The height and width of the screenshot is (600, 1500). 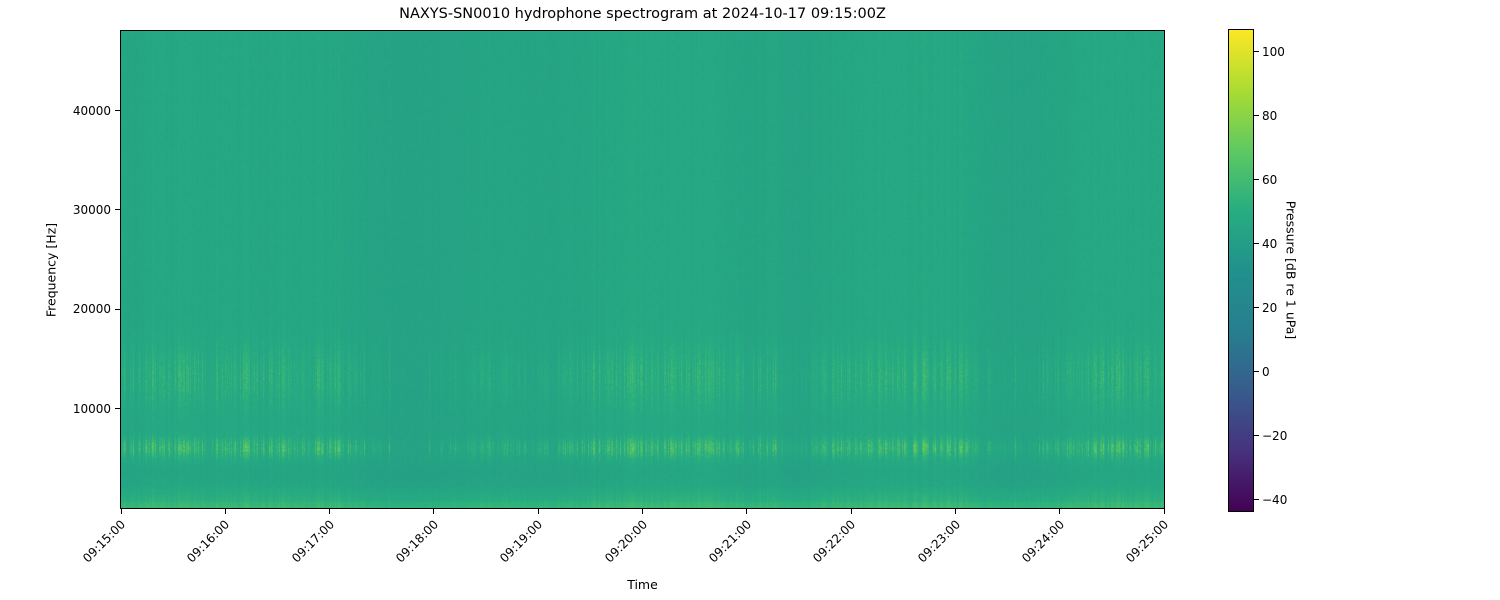 What do you see at coordinates (312, 541) in the screenshot?
I see `x-tick-label: 09:17:00` at bounding box center [312, 541].